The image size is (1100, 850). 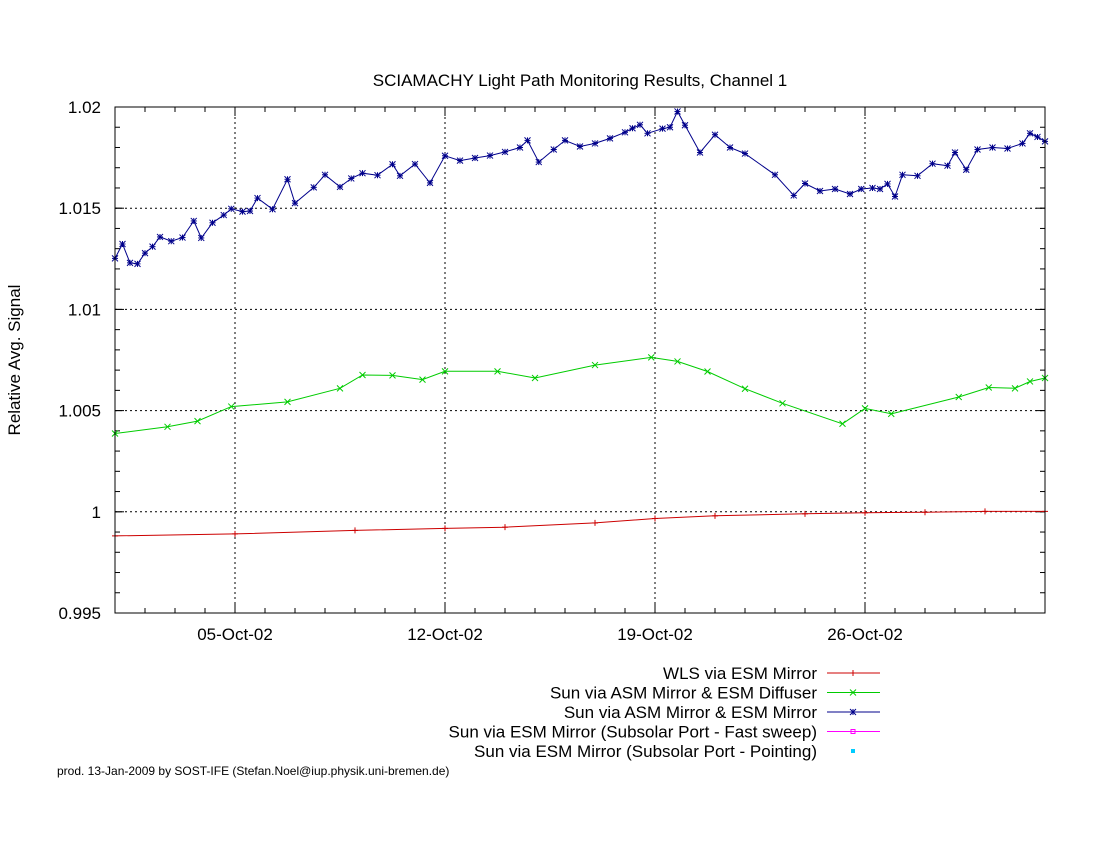 What do you see at coordinates (84, 107) in the screenshot?
I see `y-tick-label: 1.02` at bounding box center [84, 107].